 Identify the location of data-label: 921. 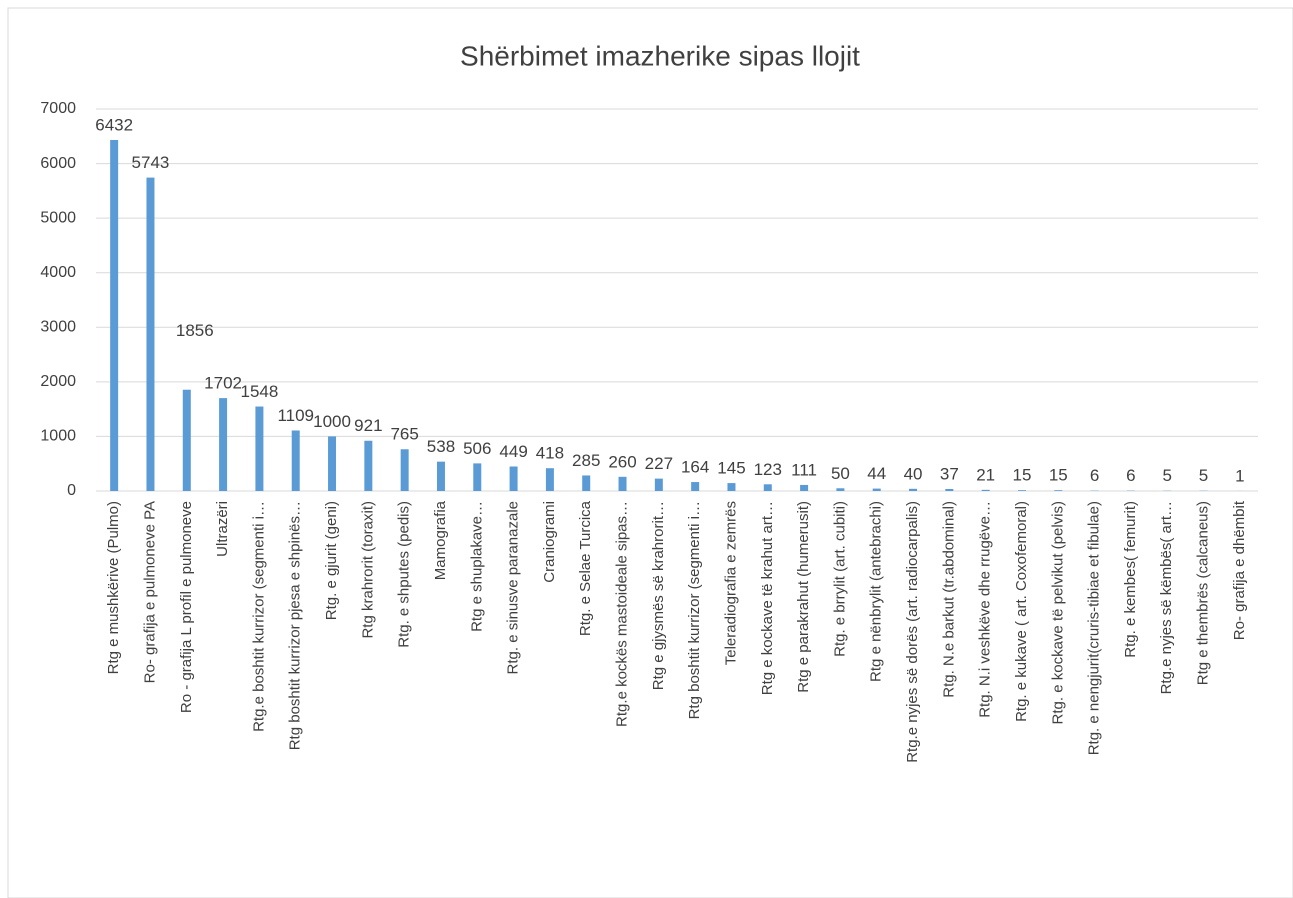
(368, 425).